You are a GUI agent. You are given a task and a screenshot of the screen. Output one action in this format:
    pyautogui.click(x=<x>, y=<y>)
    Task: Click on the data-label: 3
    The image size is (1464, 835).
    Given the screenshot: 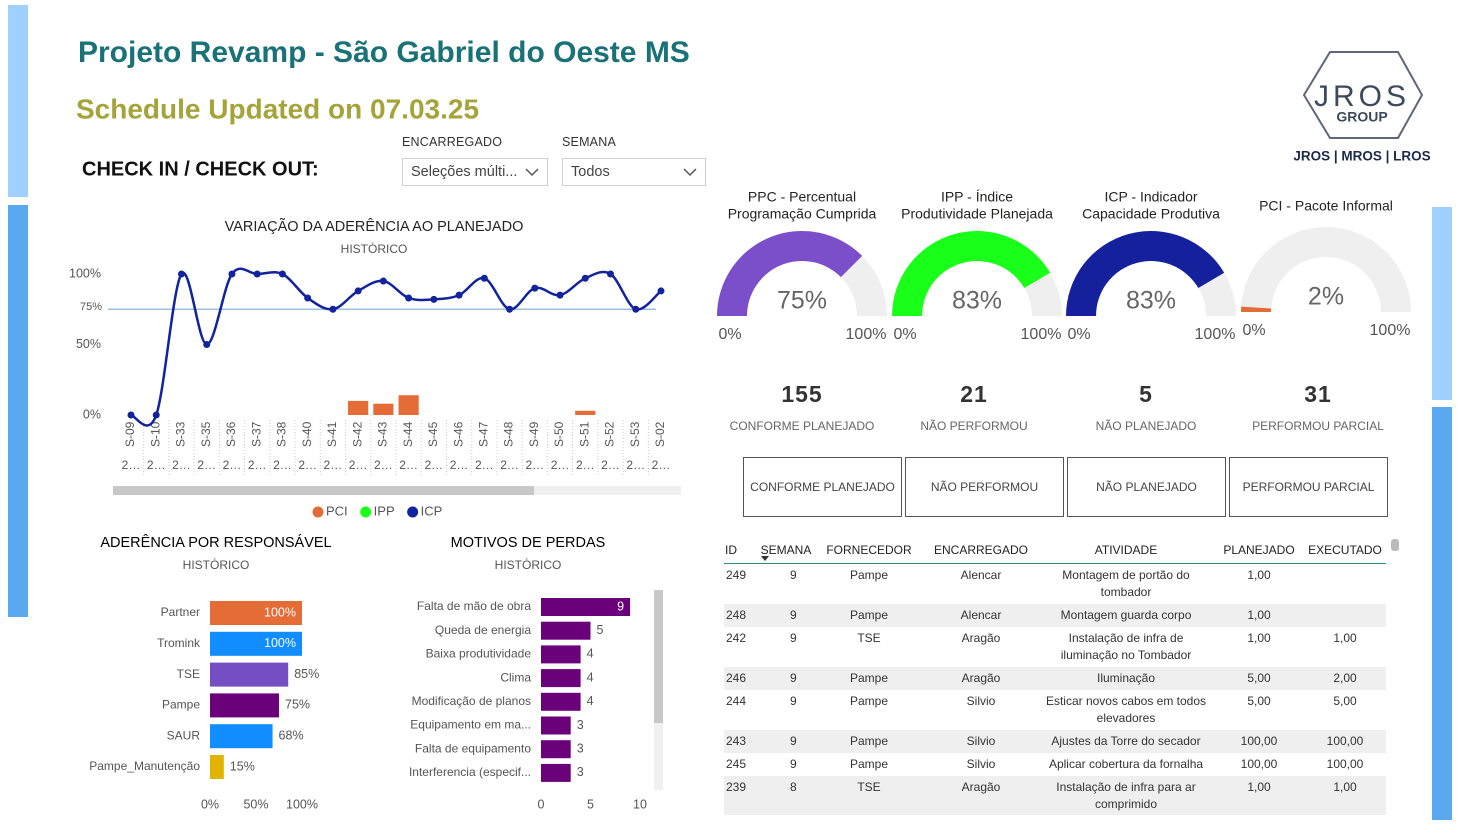 What is the action you would take?
    pyautogui.click(x=580, y=748)
    